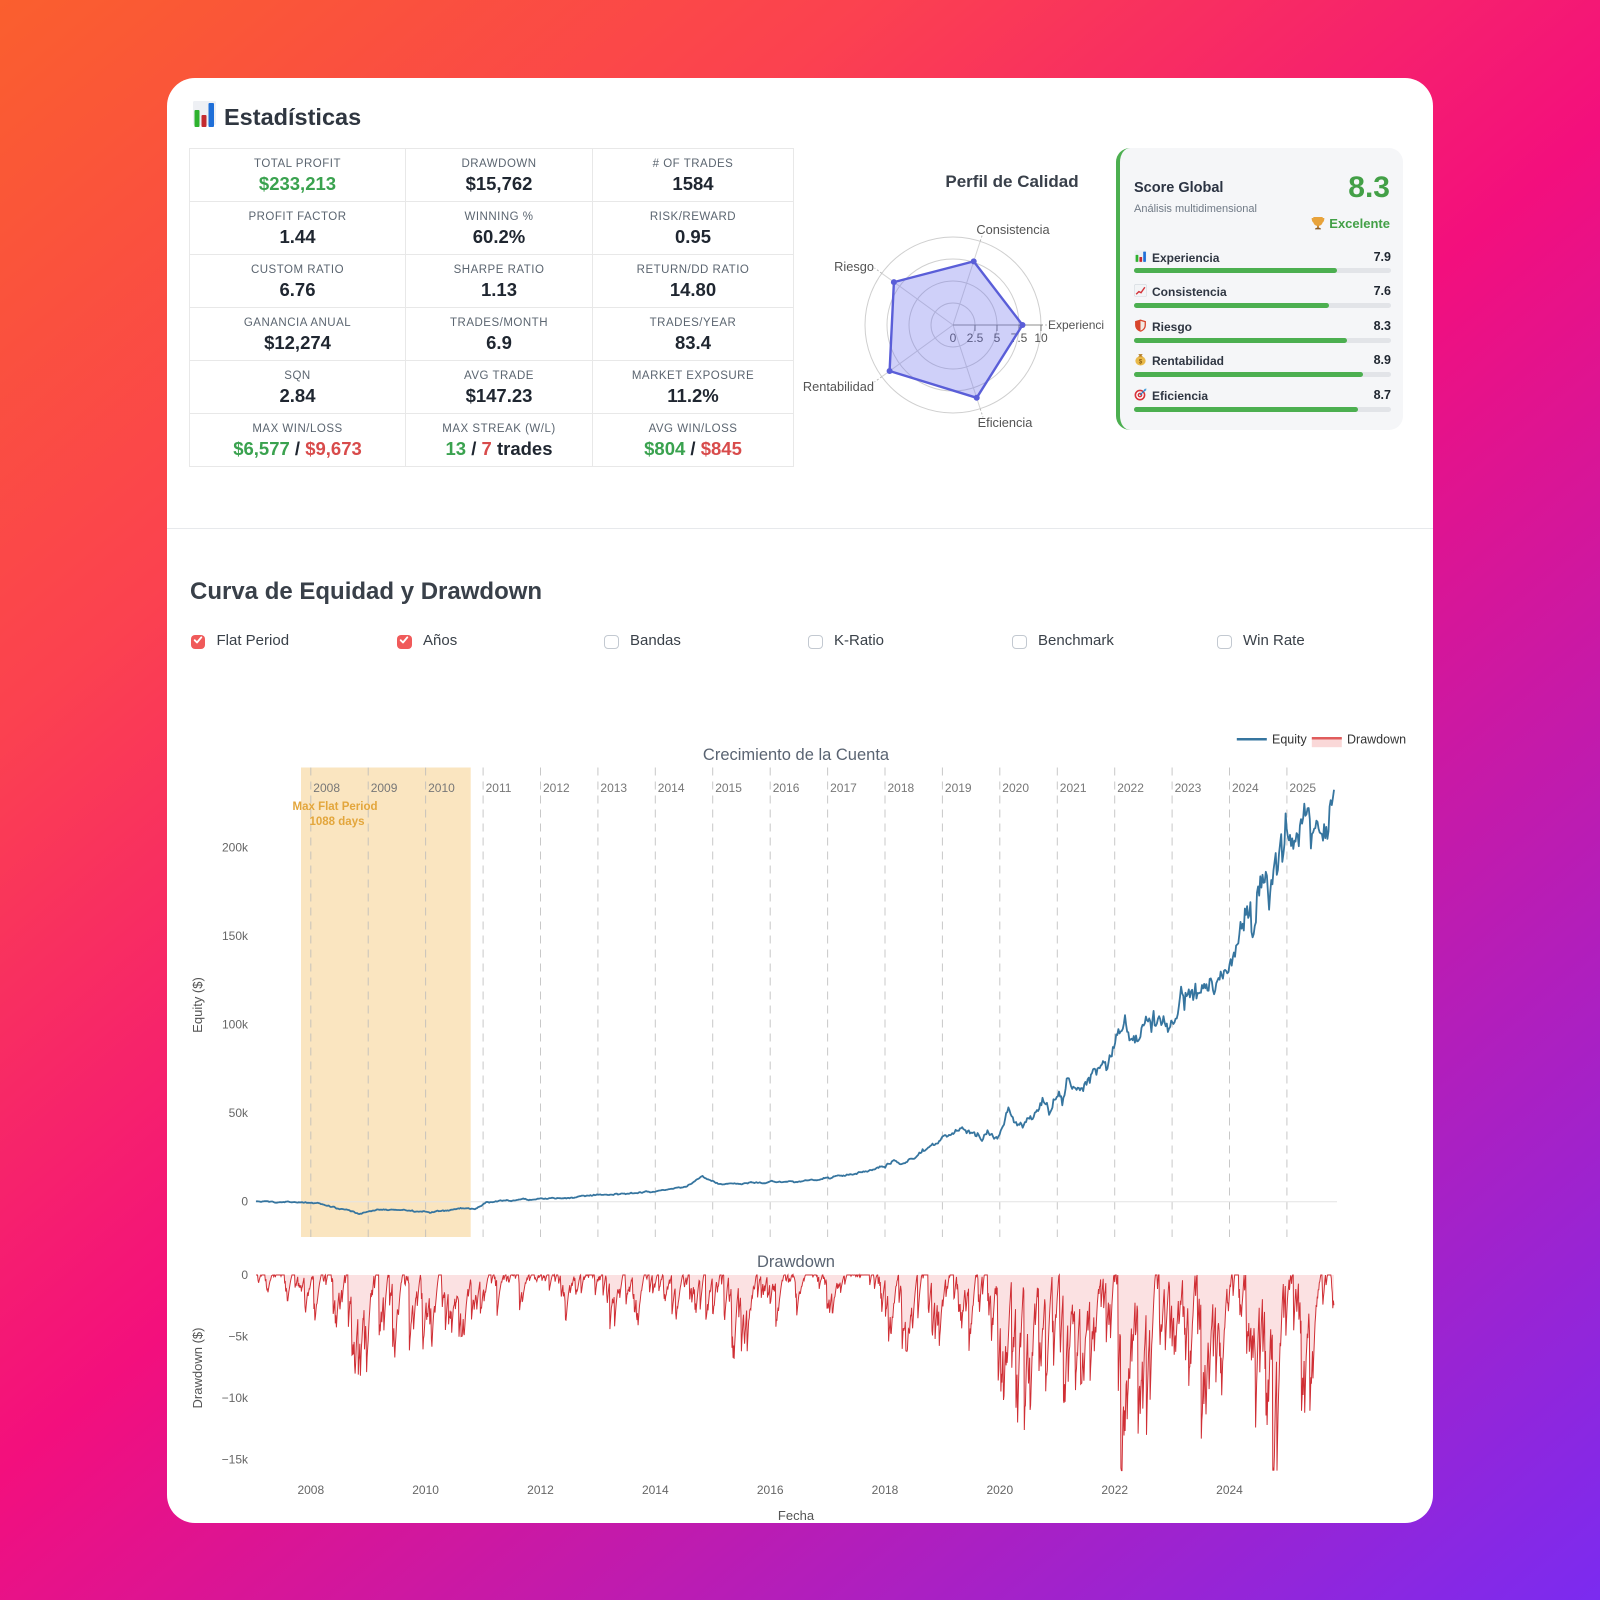 Image resolution: width=1600 pixels, height=1600 pixels. What do you see at coordinates (1289, 740) in the screenshot?
I see `svg-text: Equity` at bounding box center [1289, 740].